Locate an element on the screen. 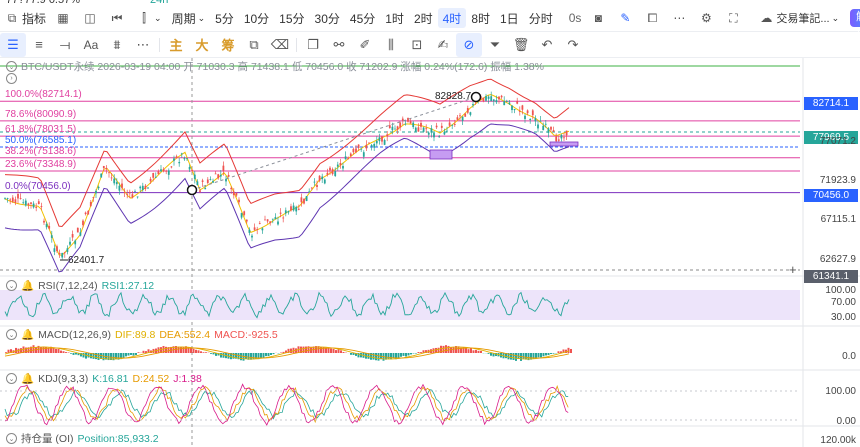 Image resolution: width=860 pixels, height=447 pixels. layout-button: ◫ is located at coordinates (91, 18).